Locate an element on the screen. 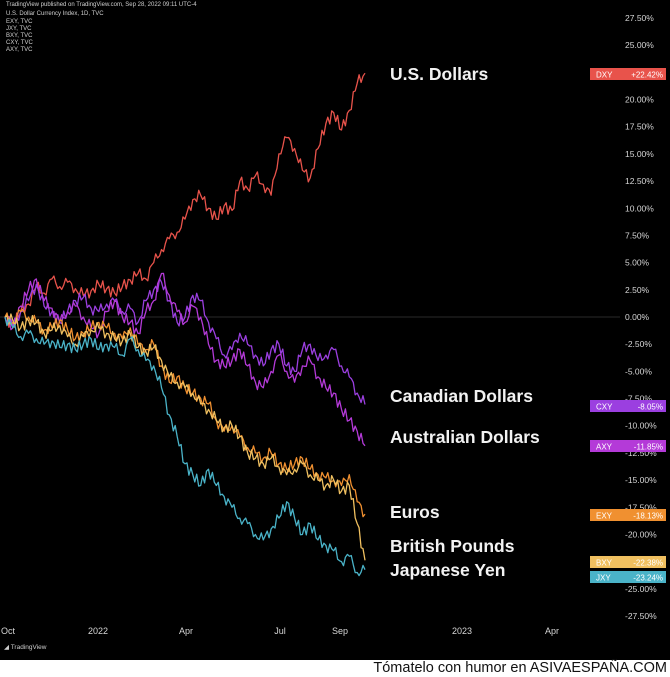 This screenshot has width=670, height=677. series-name-label: Euros is located at coordinates (415, 512).